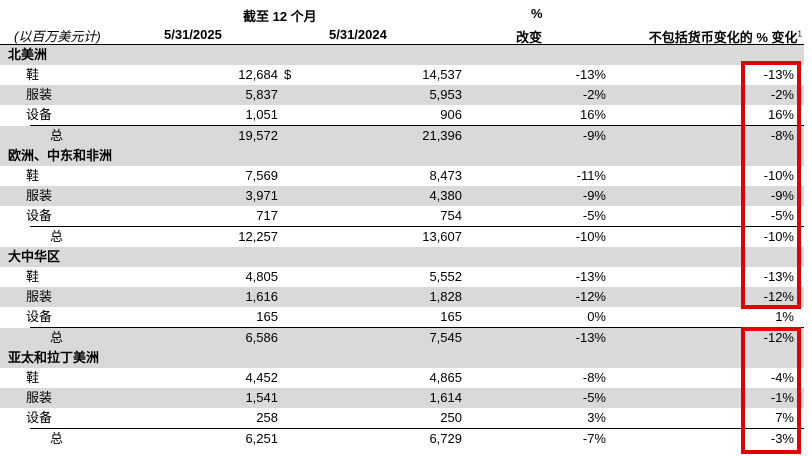 Image resolution: width=812 pixels, height=456 pixels. Describe the element at coordinates (402, 55) in the screenshot. I see `section-row: 北美洲` at that location.